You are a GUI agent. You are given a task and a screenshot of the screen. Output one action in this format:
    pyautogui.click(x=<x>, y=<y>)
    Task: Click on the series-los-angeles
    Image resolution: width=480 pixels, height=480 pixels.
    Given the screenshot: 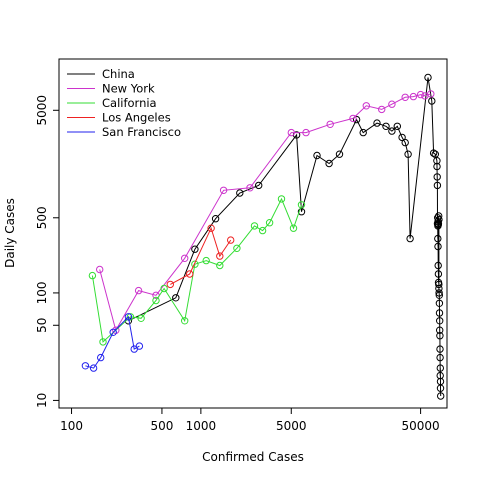 What is the action you would take?
    pyautogui.click(x=200, y=256)
    